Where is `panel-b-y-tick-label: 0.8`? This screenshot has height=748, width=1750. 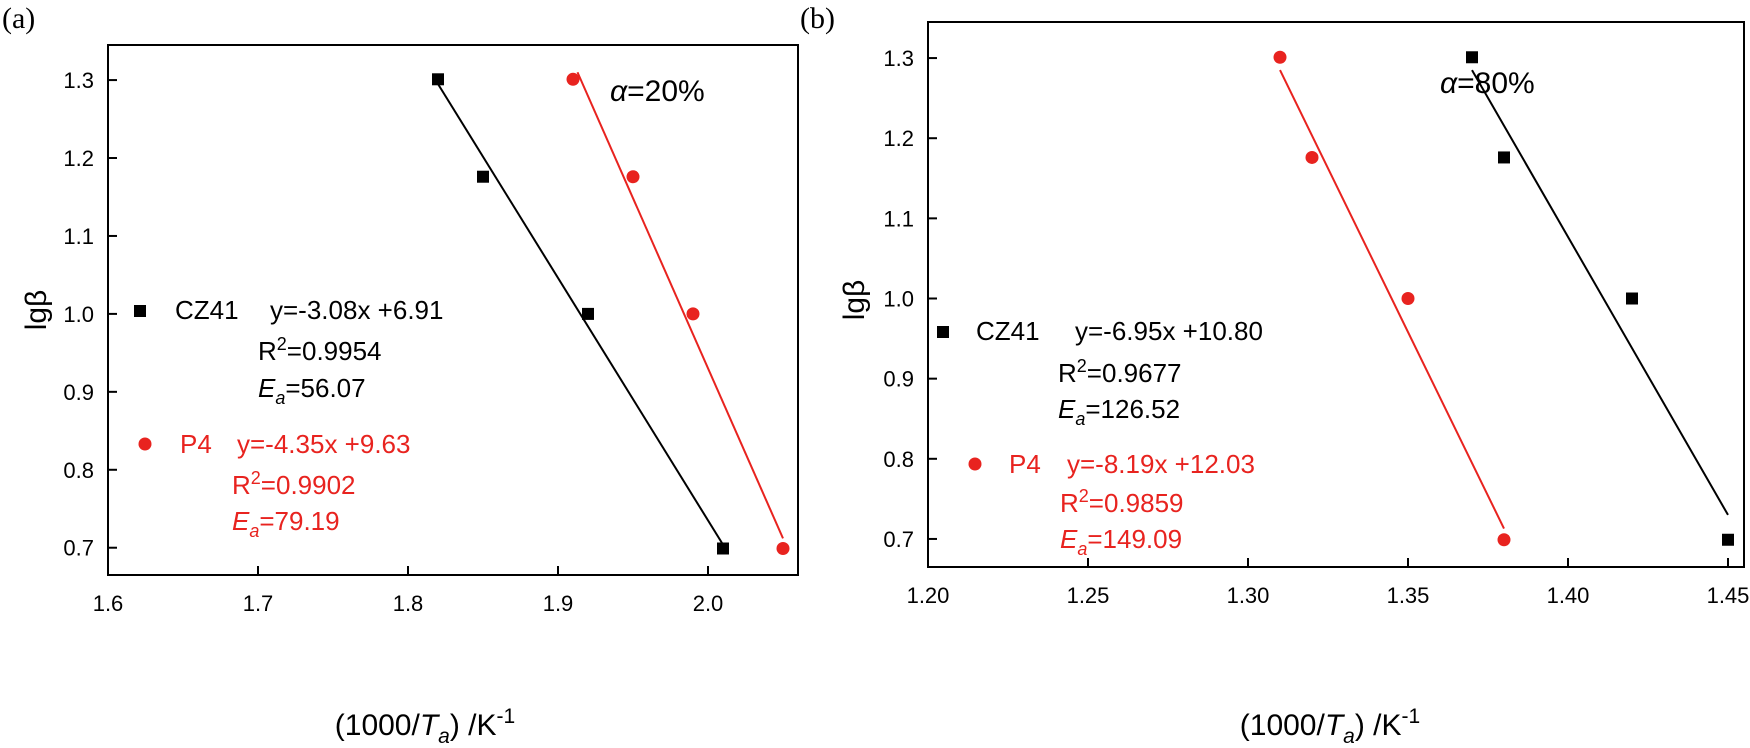
panel-b-y-tick-label: 0.8 is located at coordinates (898, 459).